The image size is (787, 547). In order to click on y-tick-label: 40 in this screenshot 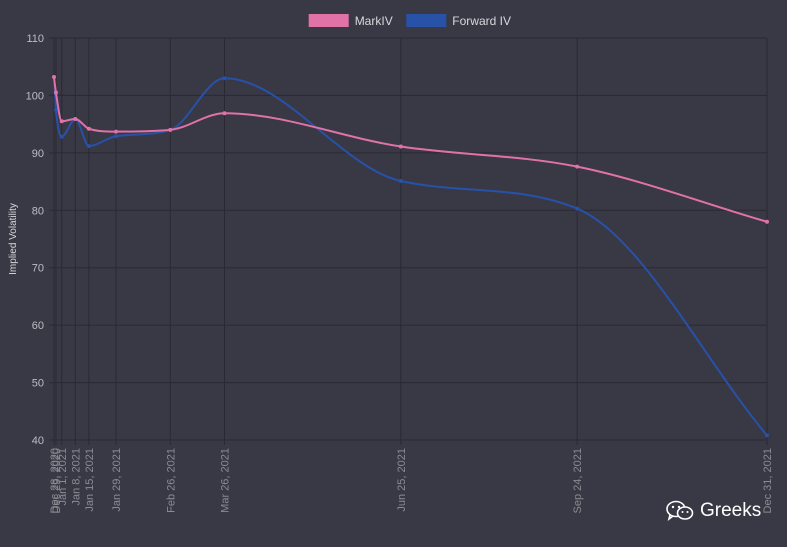, I will do `click(38, 441)`.